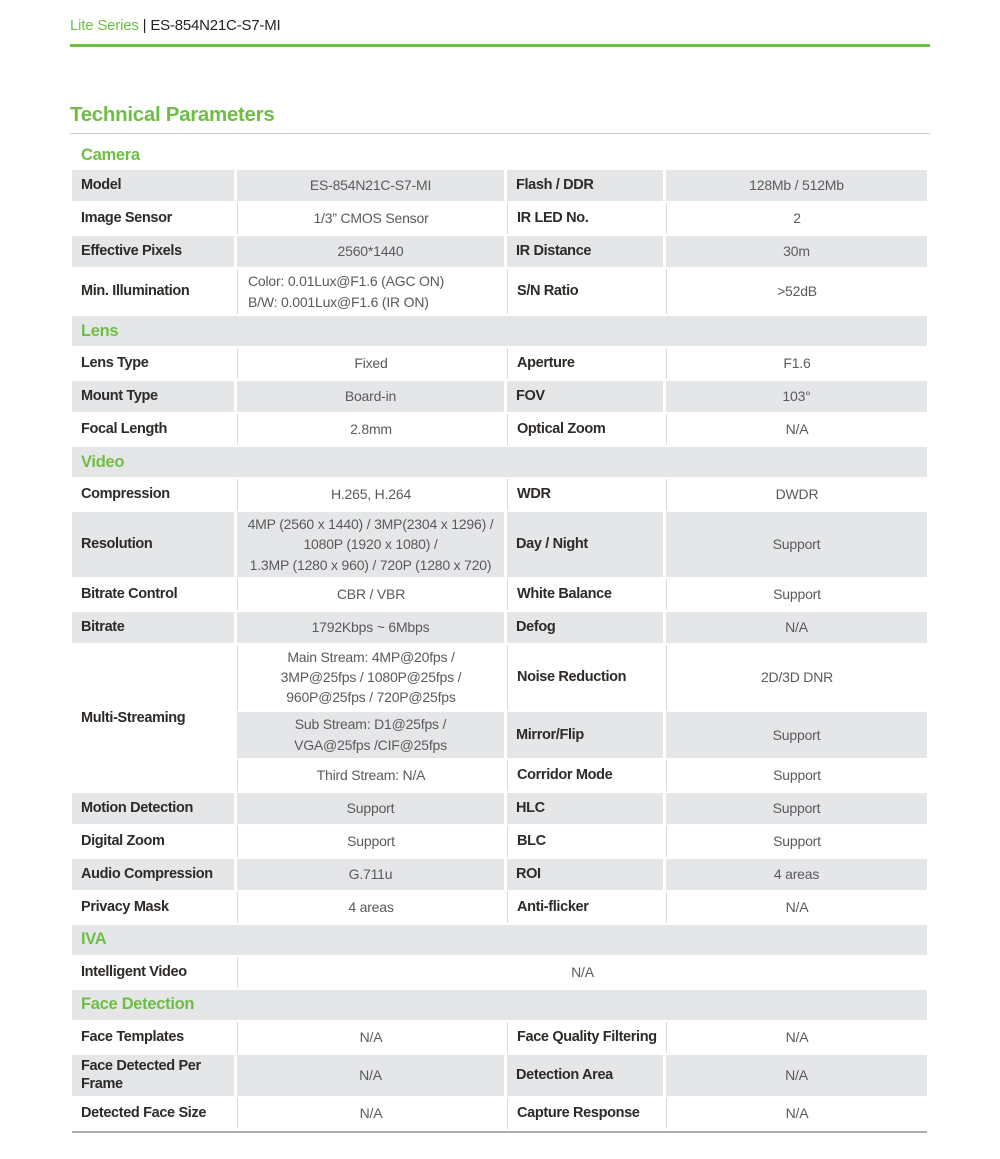 This screenshot has width=1000, height=1159. I want to click on spec-value-line: 1080P (1920 x 1080) /, so click(370, 544).